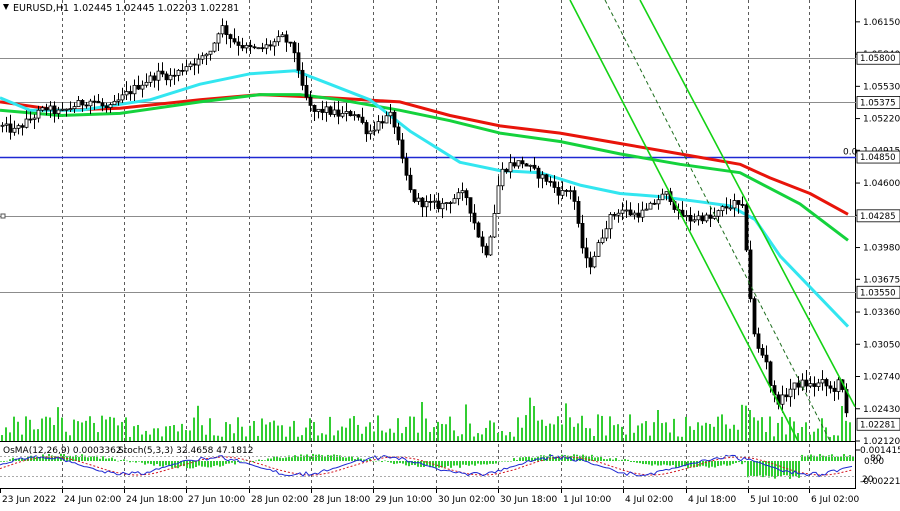  I want to click on fib-level-label: 0.0, so click(850, 153).